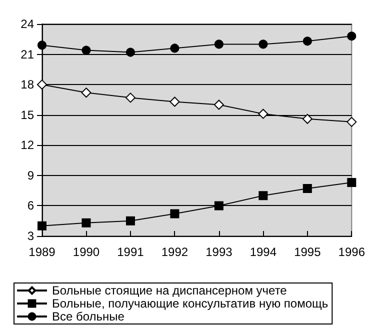 The width and height of the screenshot is (376, 336). I want to click on y-tick-label: 18, so click(27, 85).